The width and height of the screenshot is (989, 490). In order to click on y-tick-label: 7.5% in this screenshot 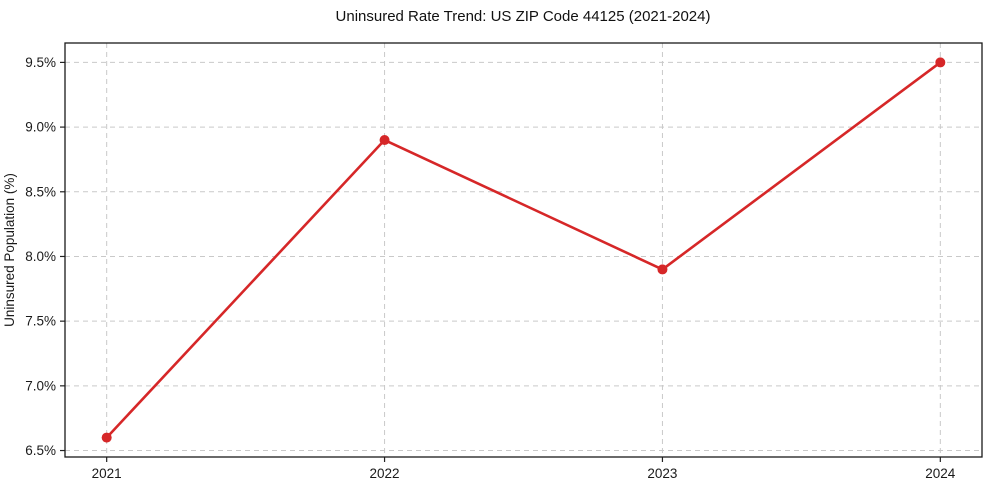, I will do `click(40, 321)`.